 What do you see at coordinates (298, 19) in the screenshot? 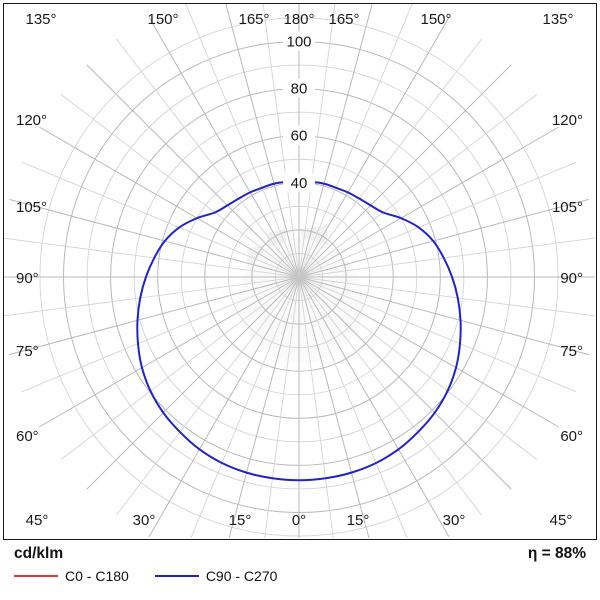
I see `angle-label-top: 180°` at bounding box center [298, 19].